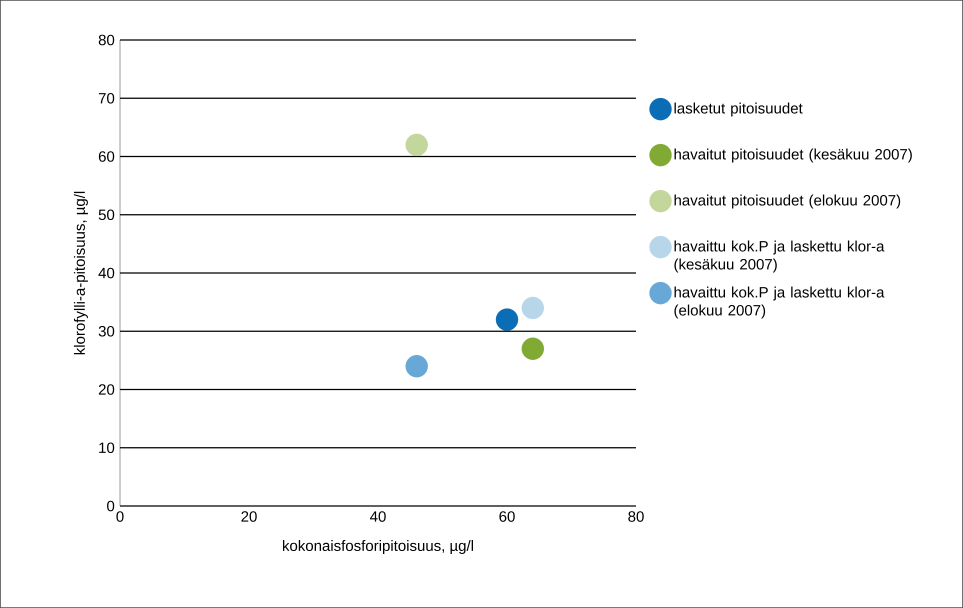 The image size is (963, 608). I want to click on y-tick-label: 70, so click(106, 98).